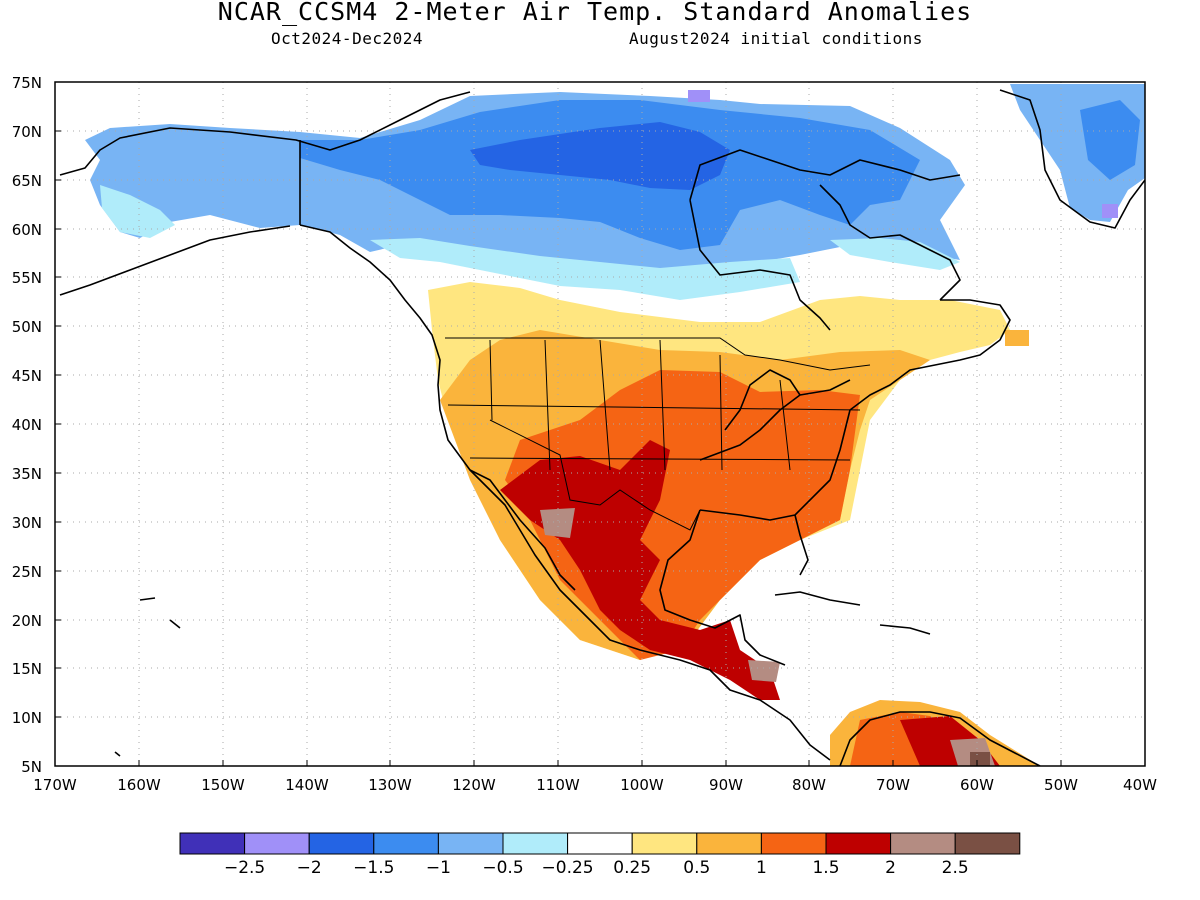  What do you see at coordinates (699, 96) in the screenshot?
I see `cold-max-cell` at bounding box center [699, 96].